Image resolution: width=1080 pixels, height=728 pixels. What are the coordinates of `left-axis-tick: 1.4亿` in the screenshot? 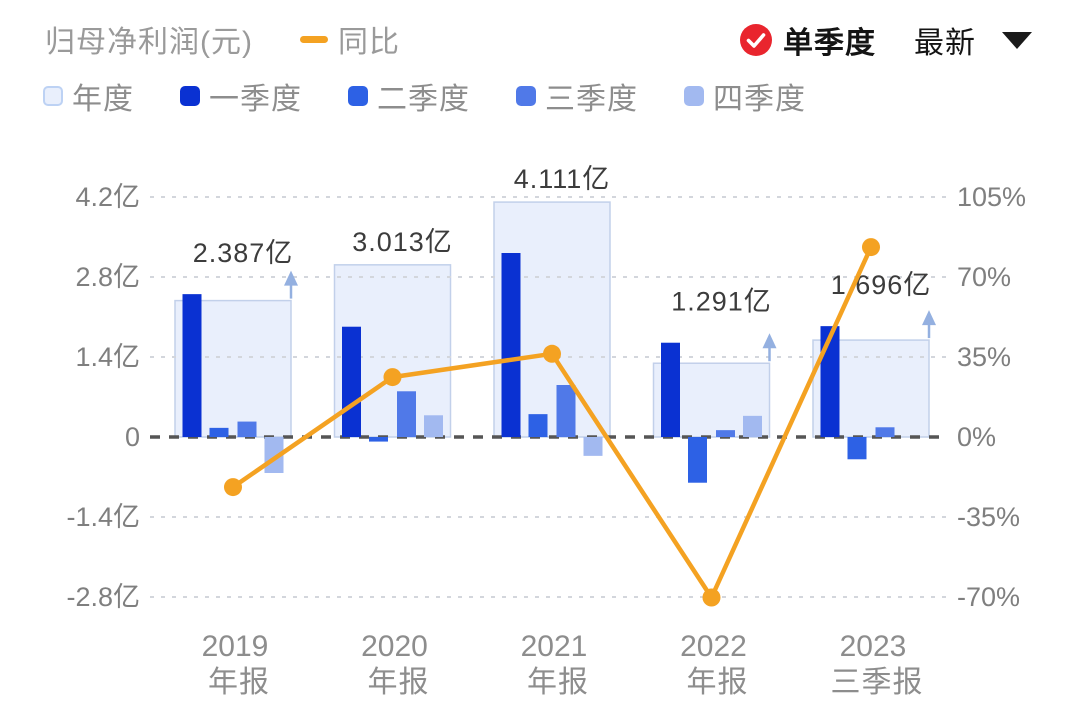 It's located at (107, 357).